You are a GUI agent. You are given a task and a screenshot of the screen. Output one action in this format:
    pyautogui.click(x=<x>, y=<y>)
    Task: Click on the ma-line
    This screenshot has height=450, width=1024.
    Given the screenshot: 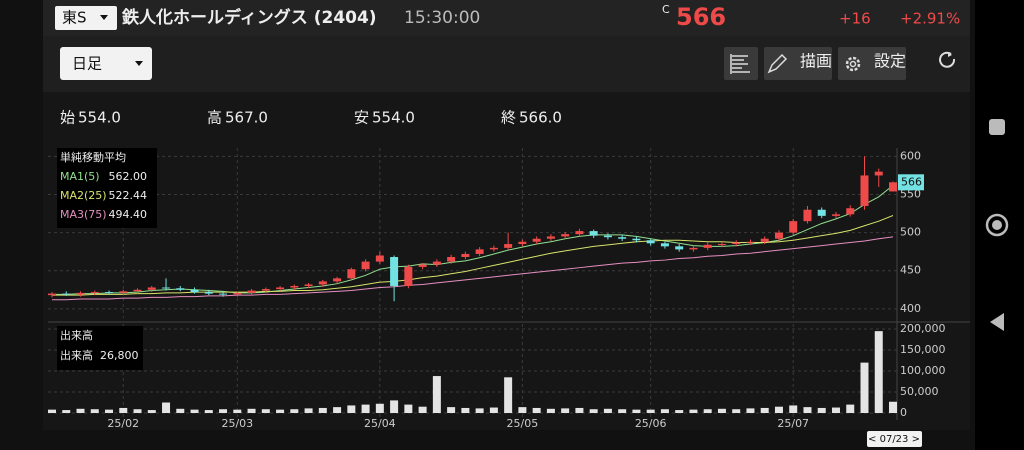 What is the action you would take?
    pyautogui.click(x=473, y=268)
    